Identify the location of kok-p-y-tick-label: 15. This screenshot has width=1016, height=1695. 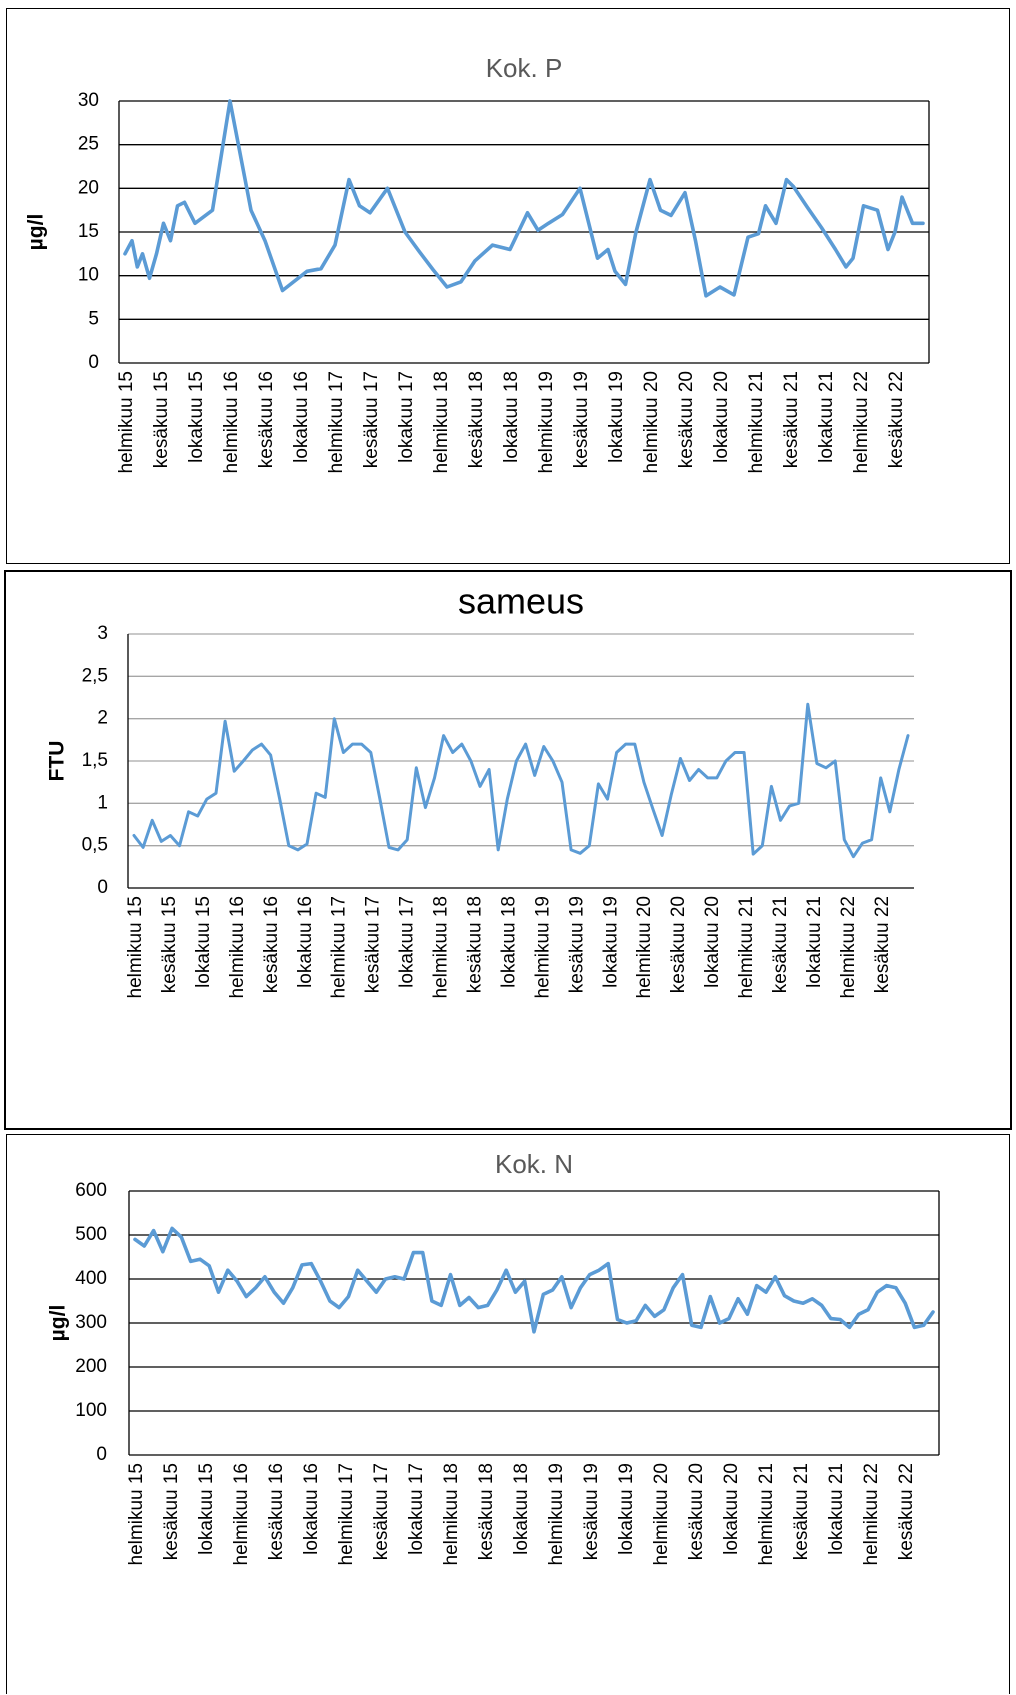
(88, 231).